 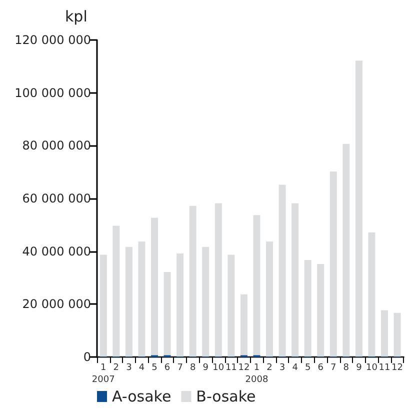 I want to click on y-tick-label: 80 000 000, so click(x=56, y=145).